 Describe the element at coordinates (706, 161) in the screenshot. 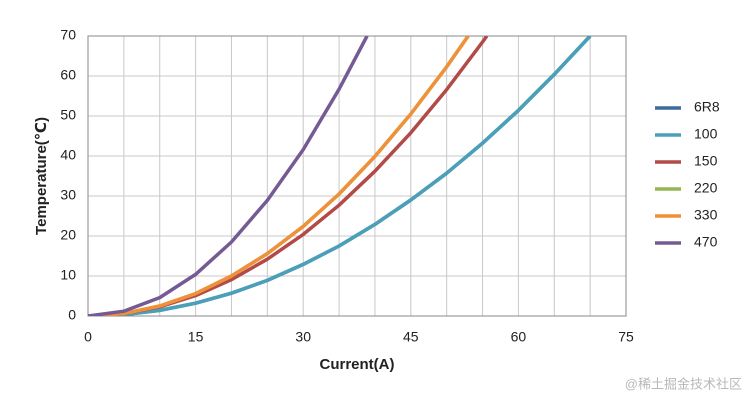

I see `legend-label: 150` at that location.